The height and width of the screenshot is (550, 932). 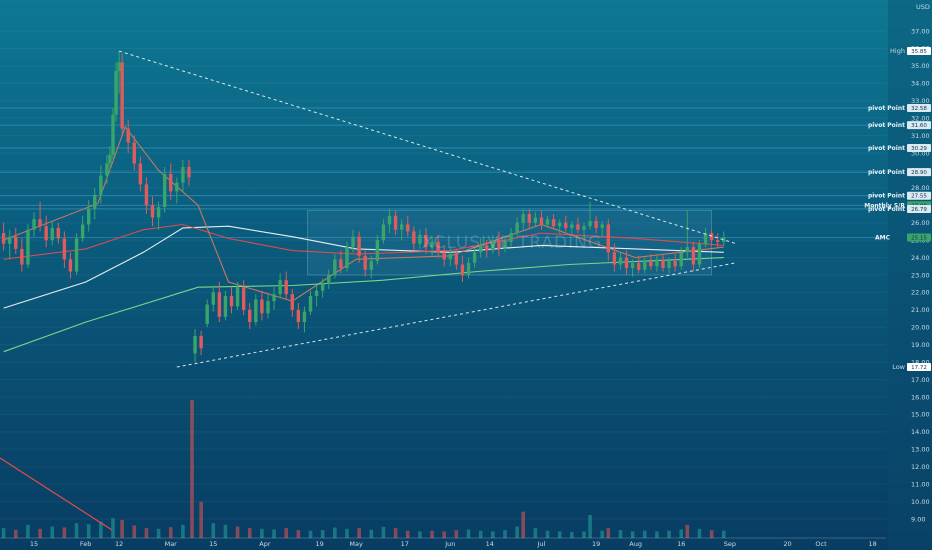 What do you see at coordinates (883, 238) in the screenshot?
I see `level-label: AMC` at bounding box center [883, 238].